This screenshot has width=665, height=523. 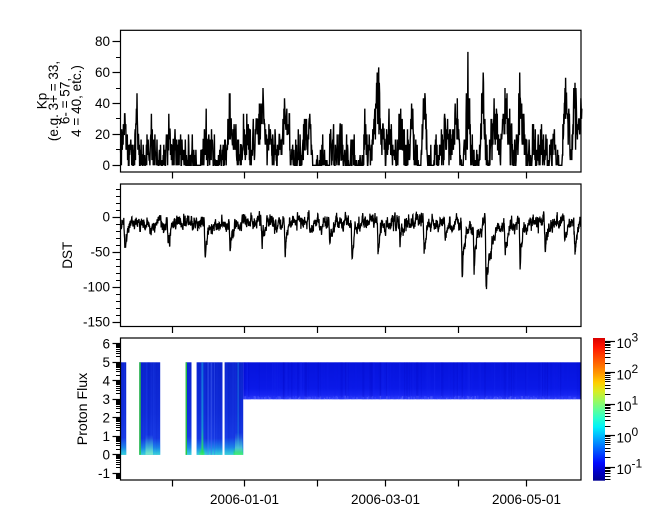 What do you see at coordinates (83, 409) in the screenshot?
I see `svg-text: Proton Flux` at bounding box center [83, 409].